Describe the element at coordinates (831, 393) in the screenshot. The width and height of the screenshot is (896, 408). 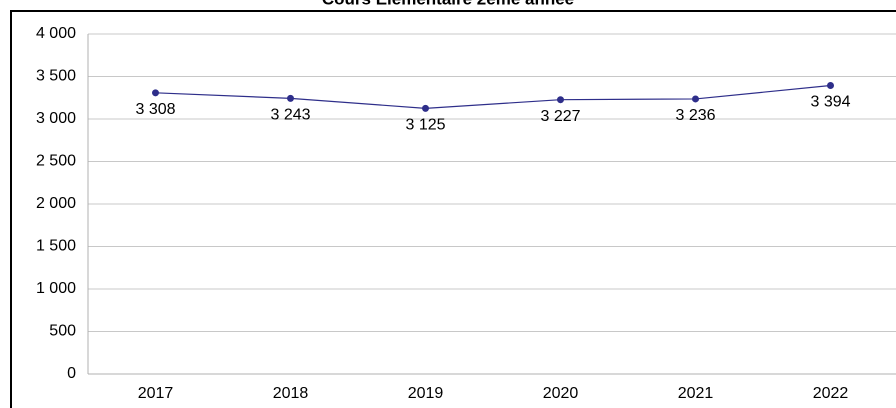
I see `x-tick-label: 2022` at that location.